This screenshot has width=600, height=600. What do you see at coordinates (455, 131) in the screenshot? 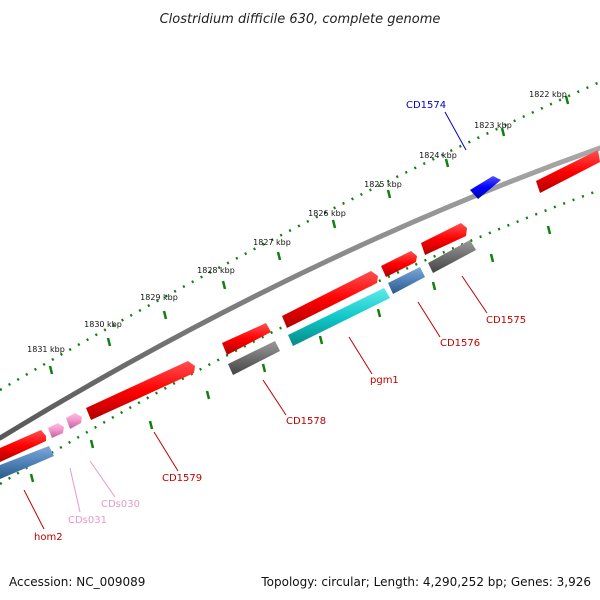
I see `leader-cd1574` at bounding box center [455, 131].